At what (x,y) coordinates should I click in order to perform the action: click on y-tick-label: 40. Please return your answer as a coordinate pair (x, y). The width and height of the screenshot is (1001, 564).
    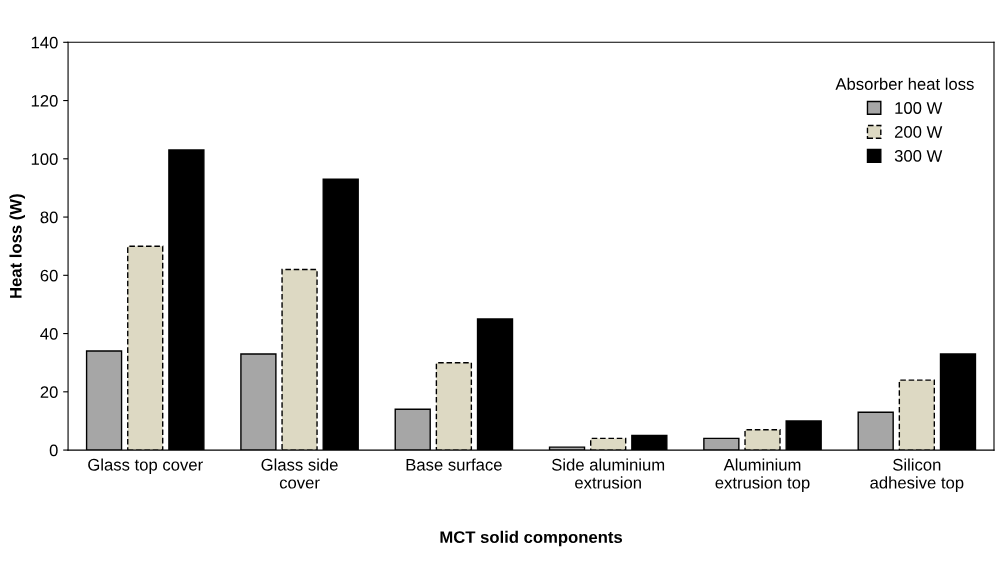
    Looking at the image, I should click on (49, 333).